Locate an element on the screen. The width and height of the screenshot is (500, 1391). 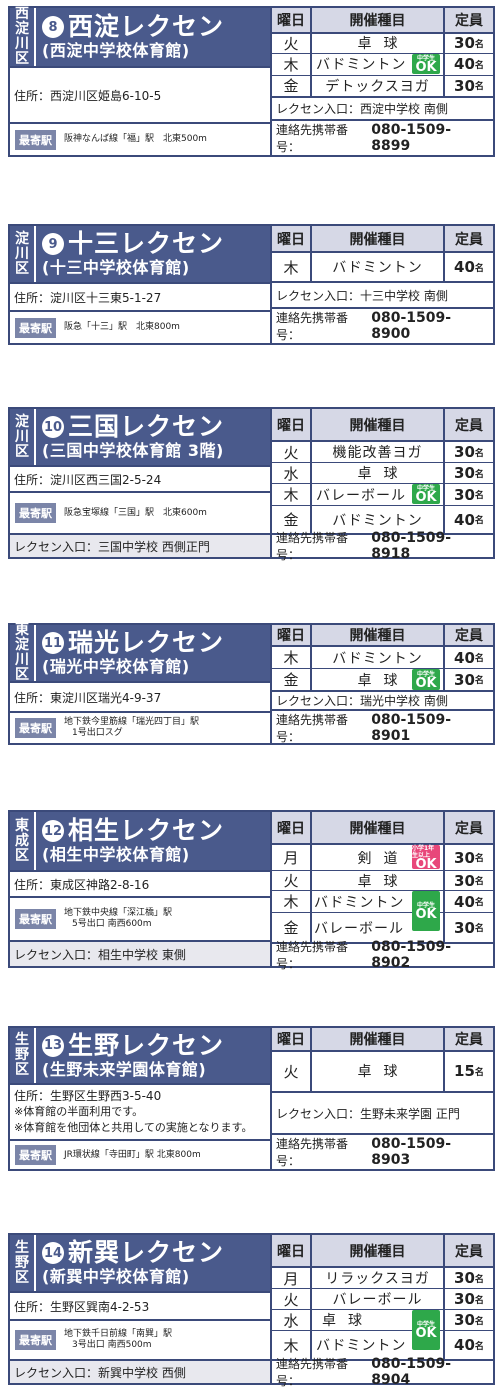
phone-info: 連絡先携帯番号： 080-1509-8918 is located at coordinates (382, 546).